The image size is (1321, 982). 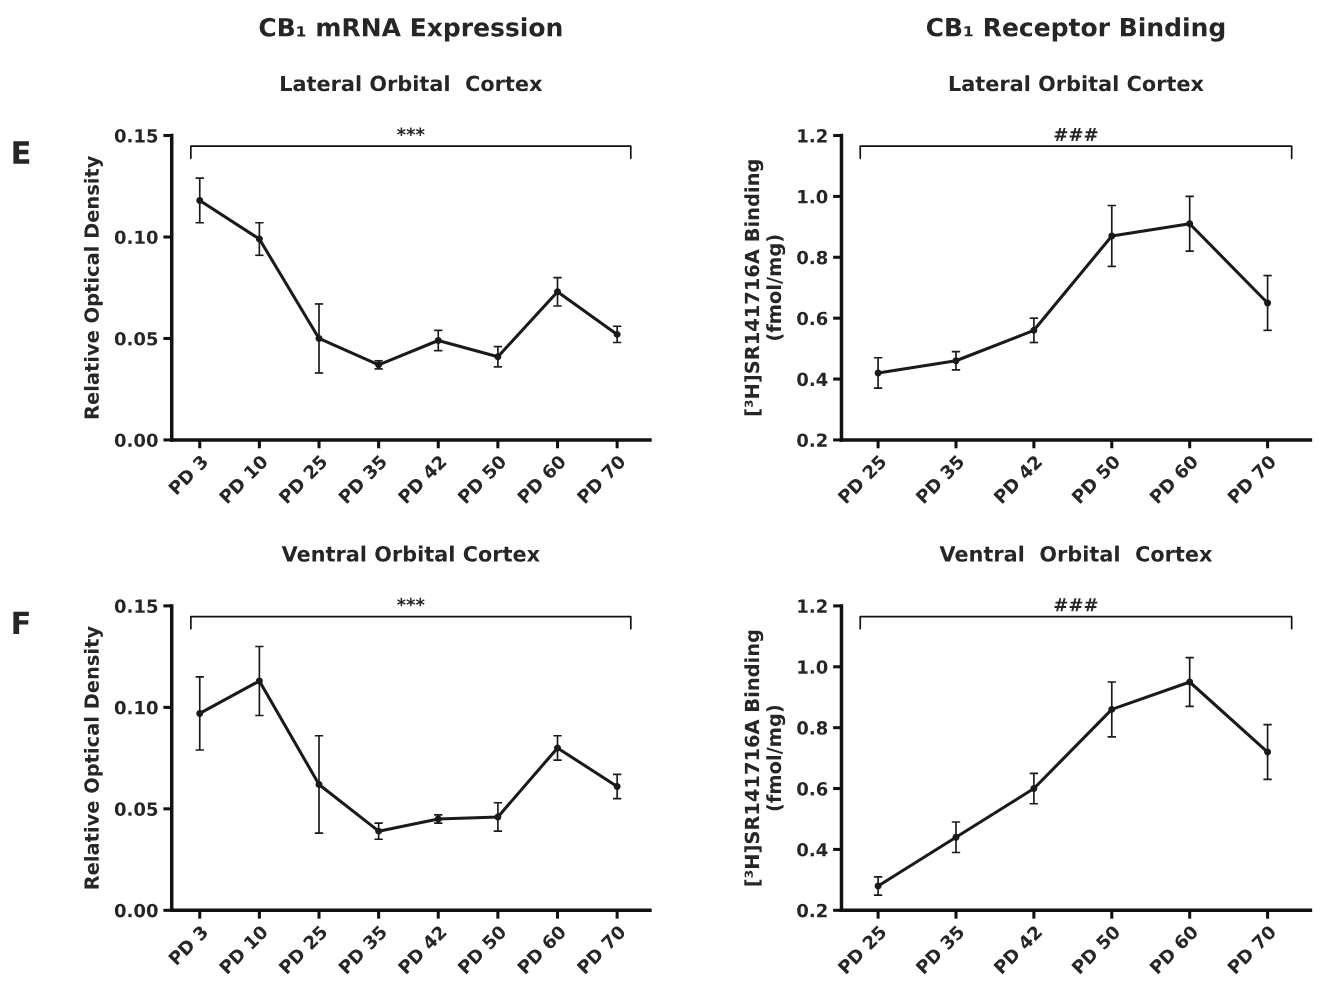 What do you see at coordinates (410, 29) in the screenshot?
I see `chart-title: CB₁ mRNA Expression` at bounding box center [410, 29].